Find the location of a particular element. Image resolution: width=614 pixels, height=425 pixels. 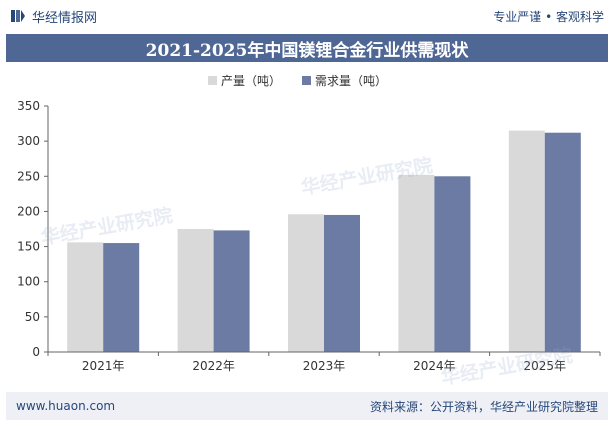

y-tick-label: 300 is located at coordinates (28, 141).